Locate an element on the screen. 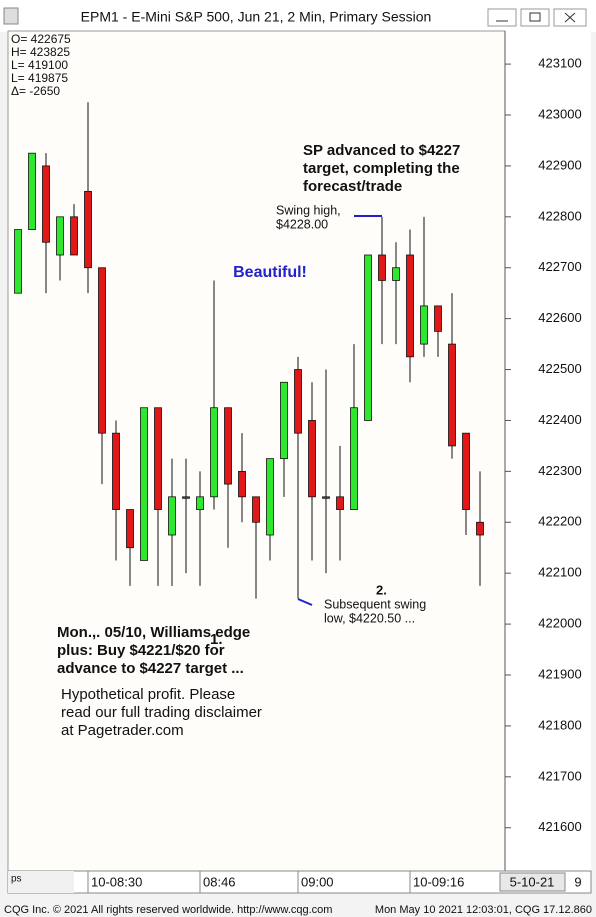 The height and width of the screenshot is (917, 596). sp-note: forecast/trade is located at coordinates (352, 186).